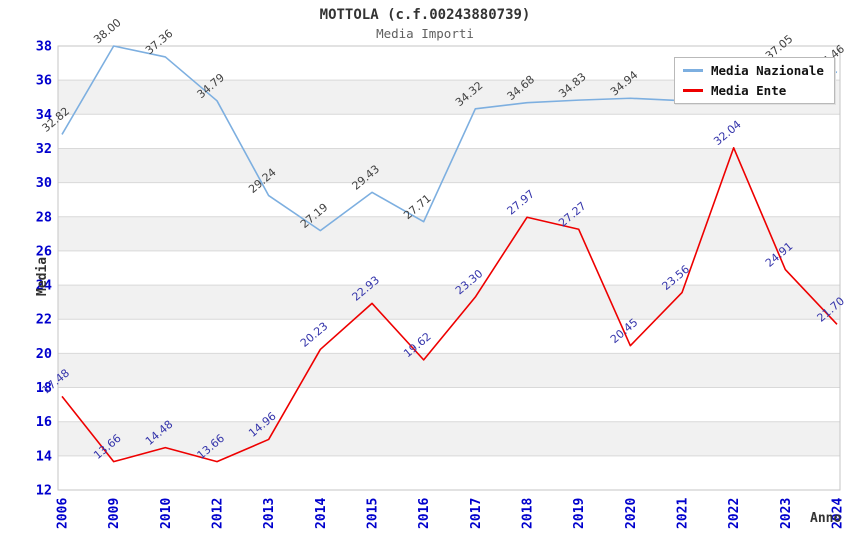 Image resolution: width=850 pixels, height=550 pixels. Describe the element at coordinates (476, 513) in the screenshot. I see `x-tick-label: 2017` at that location.